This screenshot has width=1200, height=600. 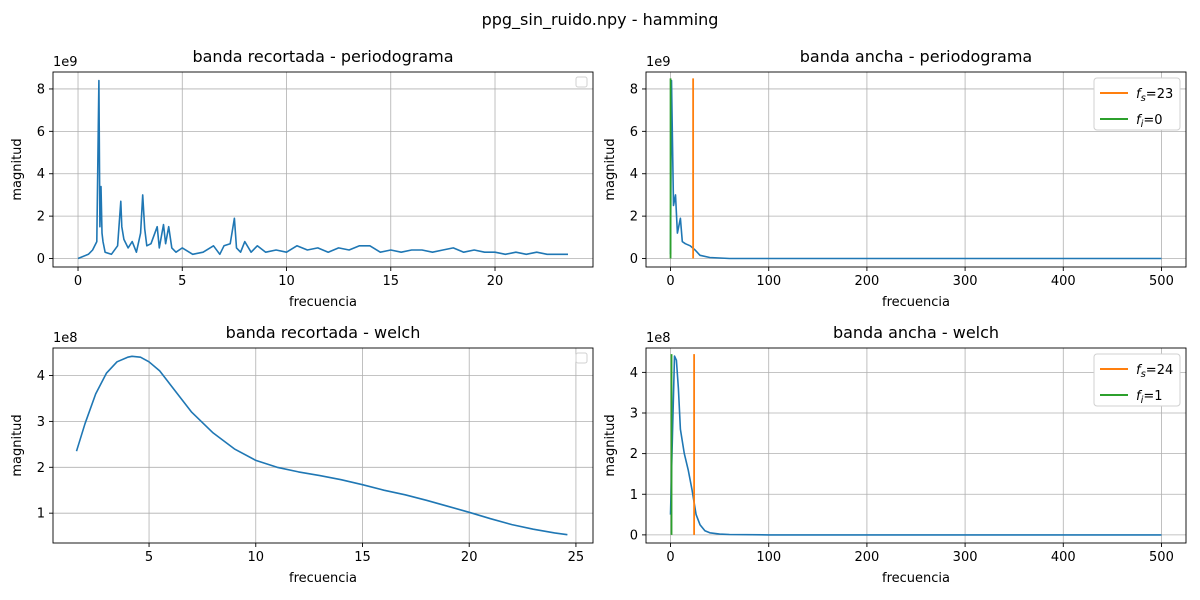 What do you see at coordinates (323, 332) in the screenshot?
I see `subplot-title: banda recortada - welch` at bounding box center [323, 332].